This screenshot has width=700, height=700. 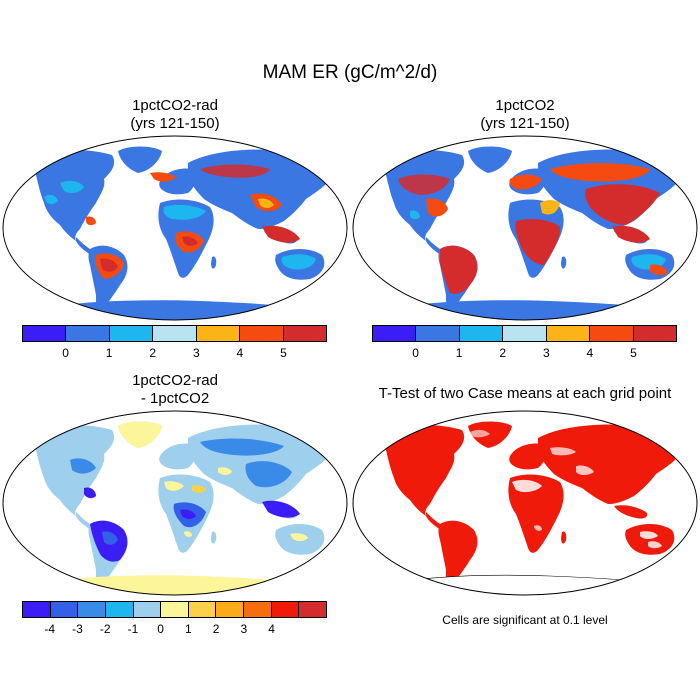 What do you see at coordinates (633, 353) in the screenshot?
I see `colorbar-abs-full-tick-label: 5` at bounding box center [633, 353].